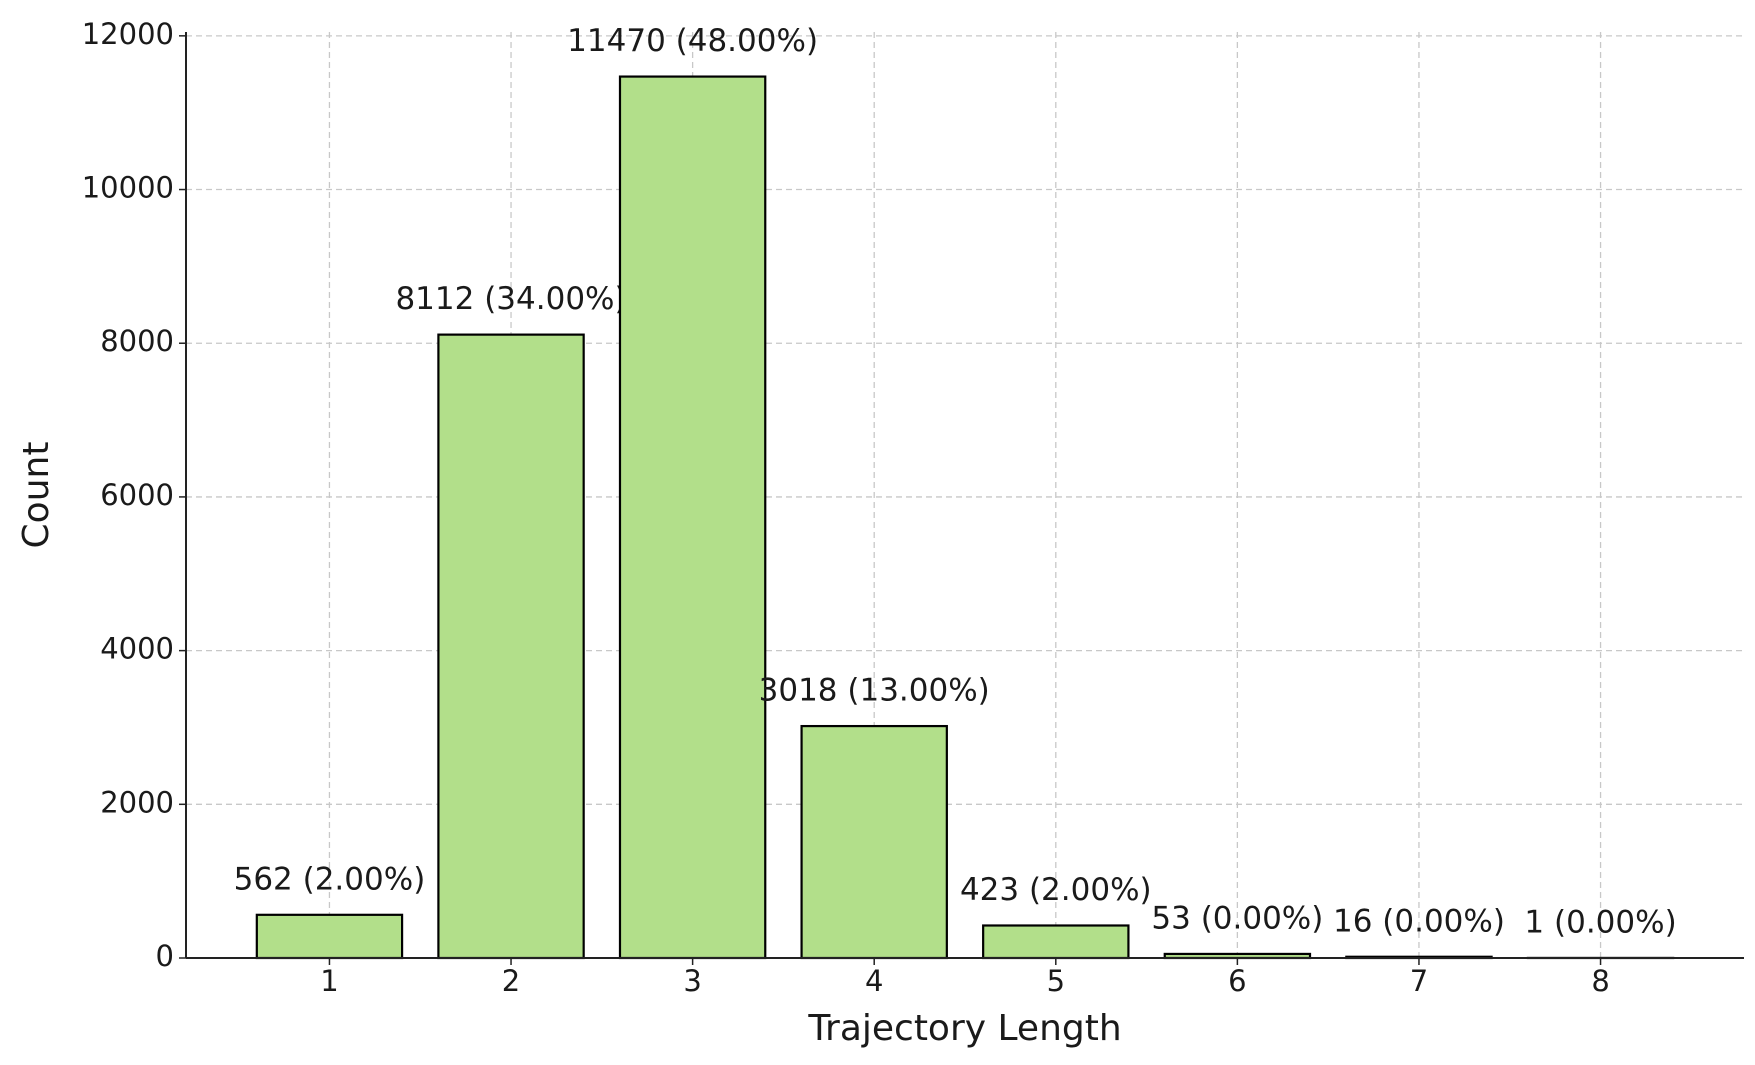 Image resolution: width=1755 pixels, height=1065 pixels. What do you see at coordinates (1600, 981) in the screenshot?
I see `x-tick-label: 8` at bounding box center [1600, 981].